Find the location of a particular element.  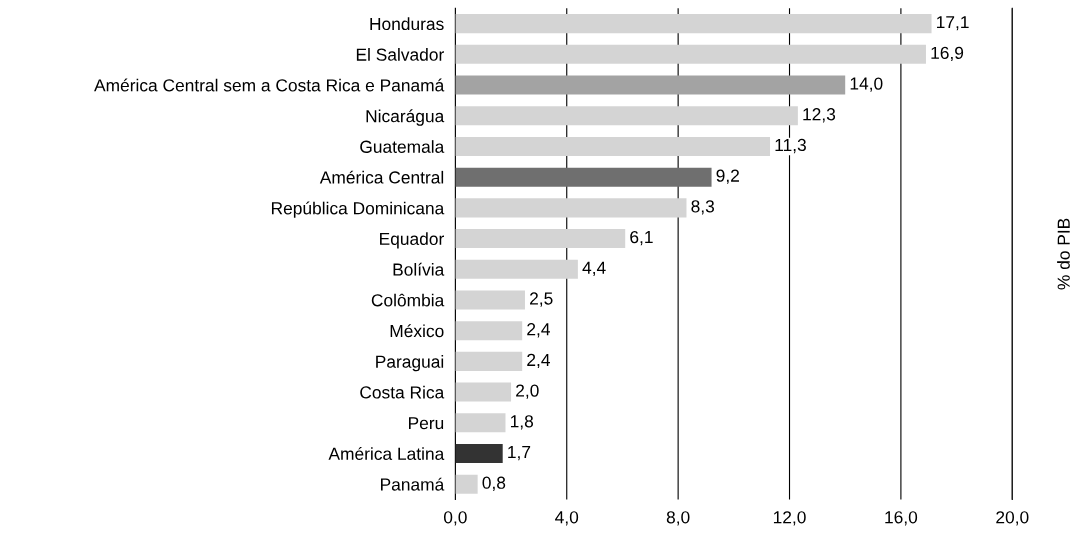

x-tick-label: 4,0 is located at coordinates (567, 518).